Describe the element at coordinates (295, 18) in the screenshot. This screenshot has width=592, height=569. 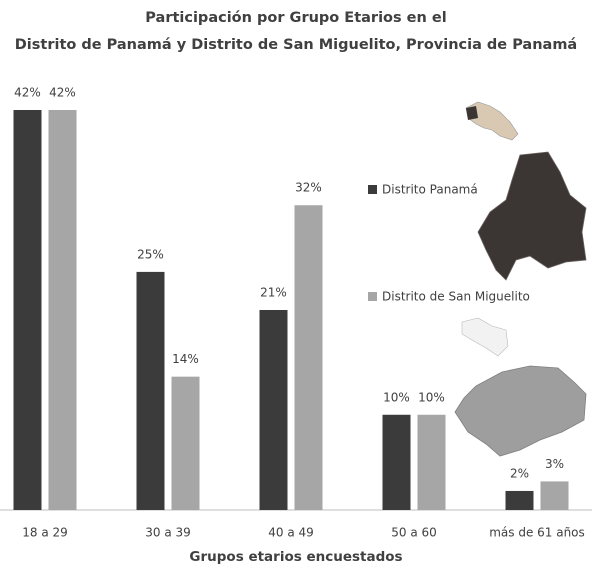
I see `chart-title: Participación por Grupo Etarios en el` at that location.